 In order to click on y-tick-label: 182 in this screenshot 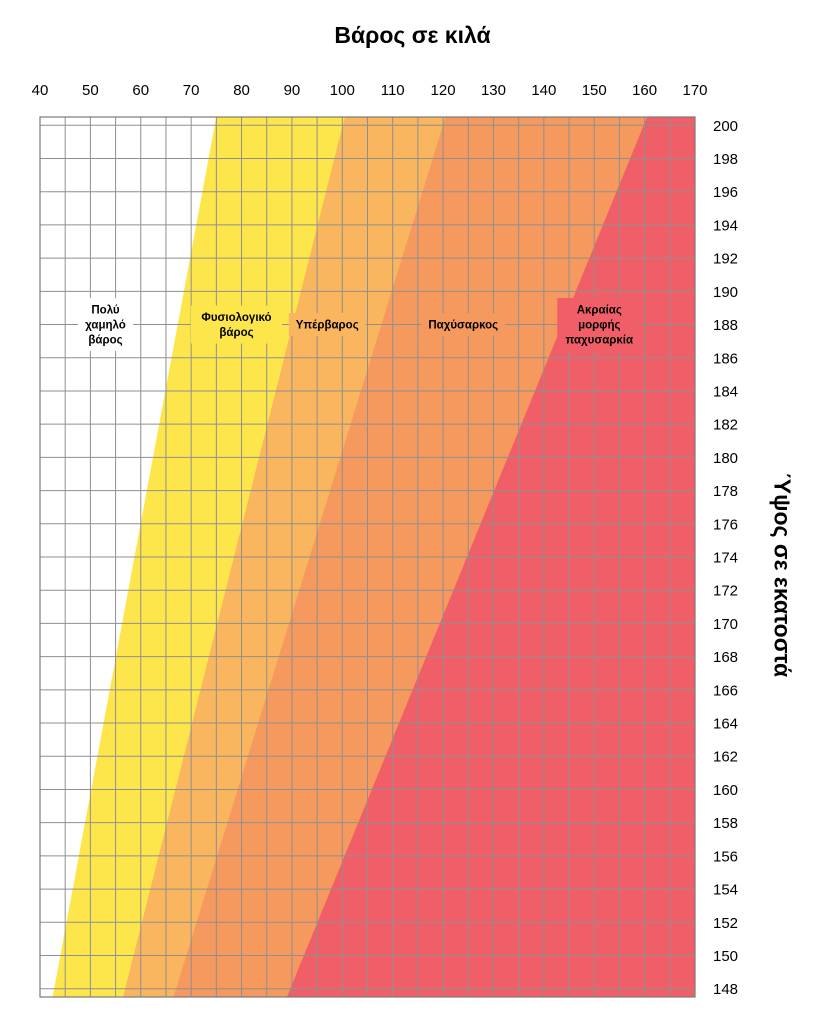, I will do `click(725, 425)`.